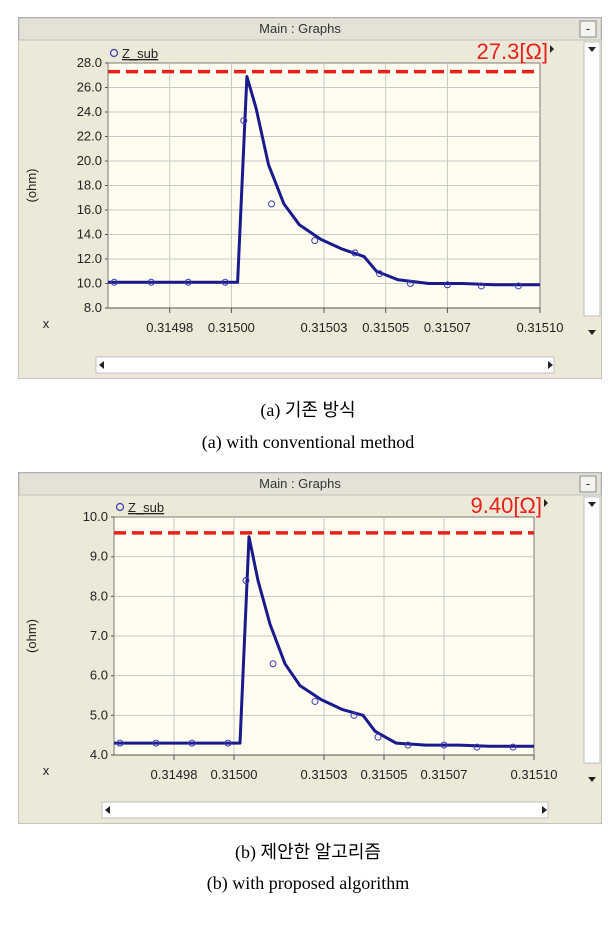 Image resolution: width=616 pixels, height=926 pixels. What do you see at coordinates (99, 714) in the screenshot?
I see `y-tick-label: 5.0` at bounding box center [99, 714].